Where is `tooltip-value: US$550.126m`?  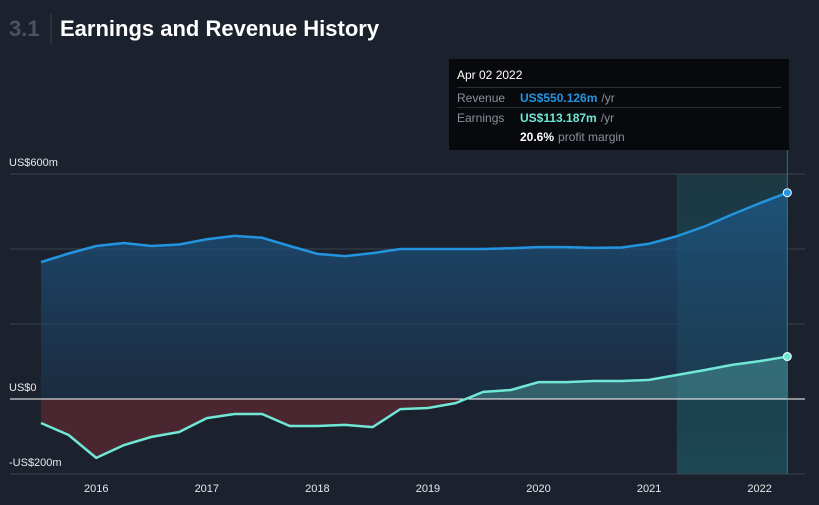
tooltip-value: US$550.126m is located at coordinates (559, 97).